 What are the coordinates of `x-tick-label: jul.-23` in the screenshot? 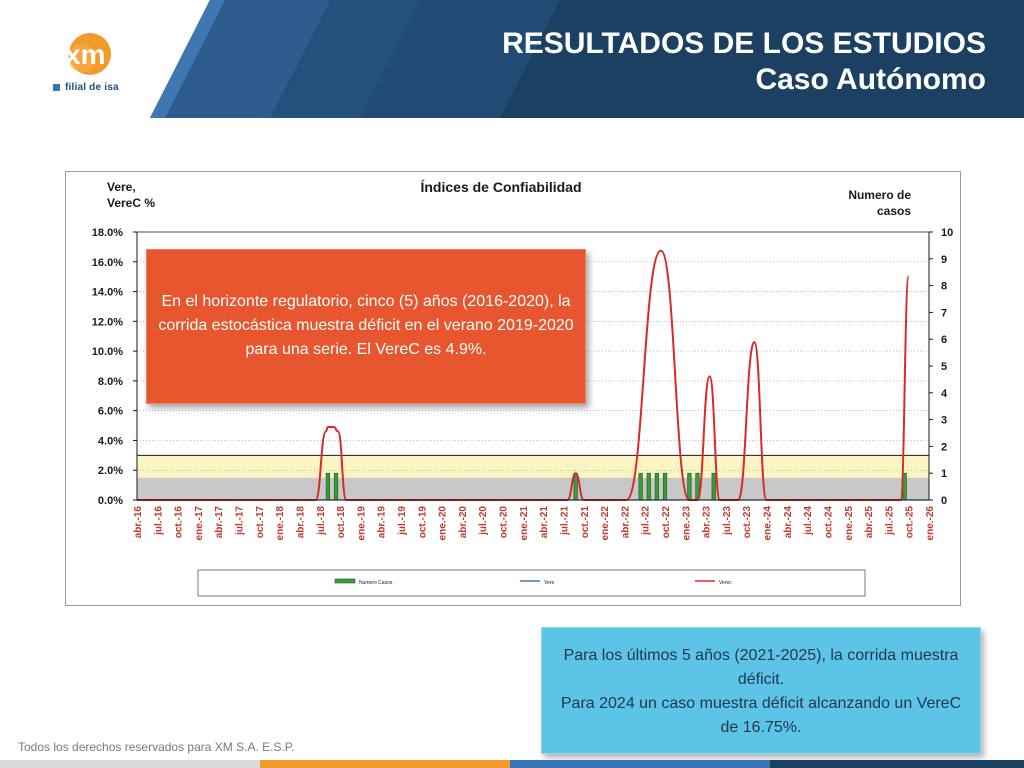 It's located at (727, 521).